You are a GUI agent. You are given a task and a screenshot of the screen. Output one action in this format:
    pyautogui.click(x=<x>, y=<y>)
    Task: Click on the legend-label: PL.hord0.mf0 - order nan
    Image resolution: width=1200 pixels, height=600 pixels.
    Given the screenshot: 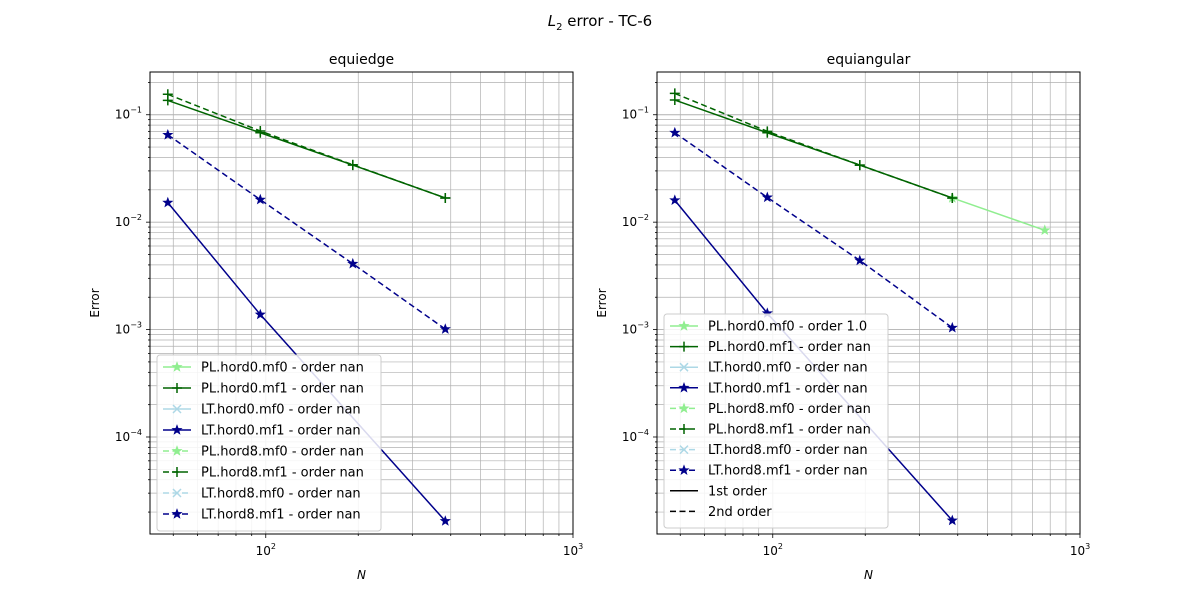 What is the action you would take?
    pyautogui.click(x=282, y=368)
    